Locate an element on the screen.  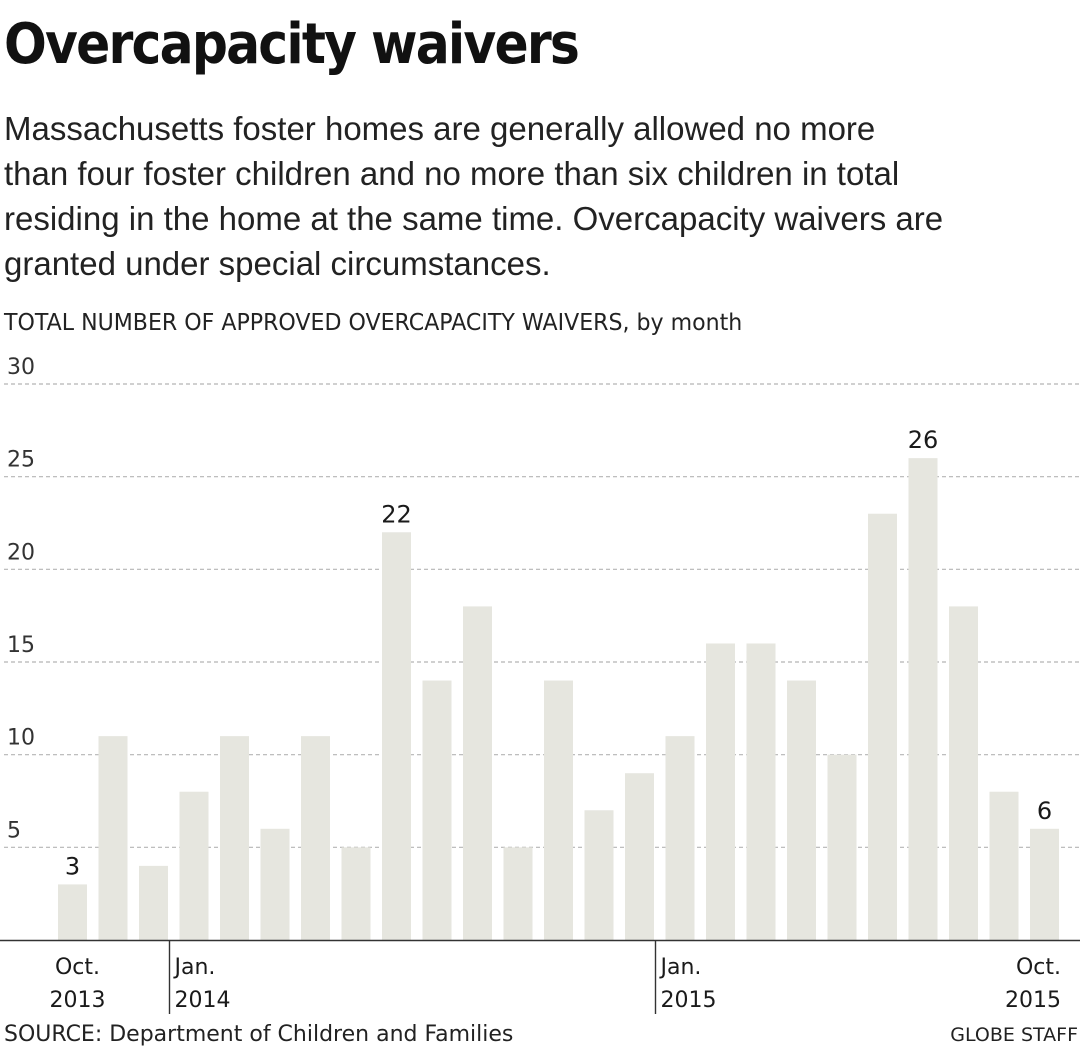
y-tick-label: 10 is located at coordinates (21, 738).